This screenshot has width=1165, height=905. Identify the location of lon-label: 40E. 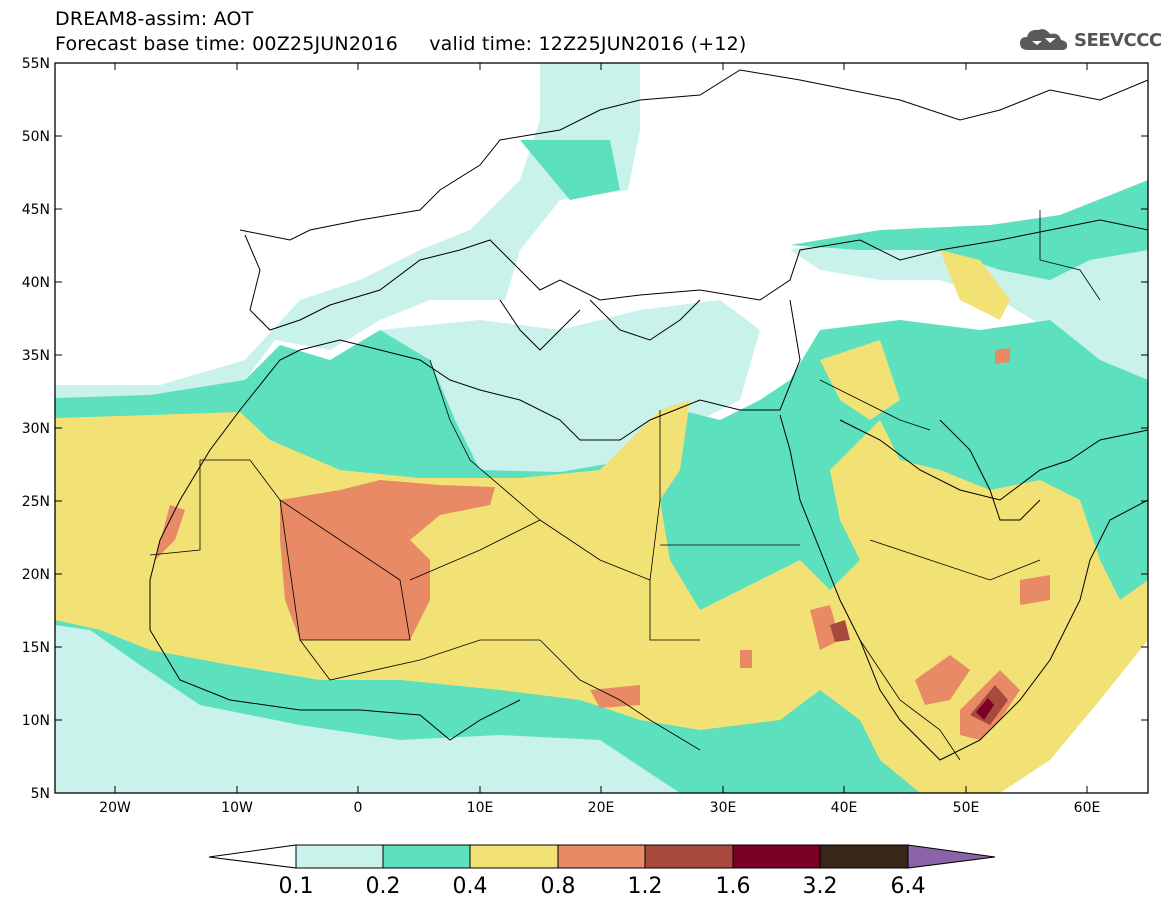
(844, 808).